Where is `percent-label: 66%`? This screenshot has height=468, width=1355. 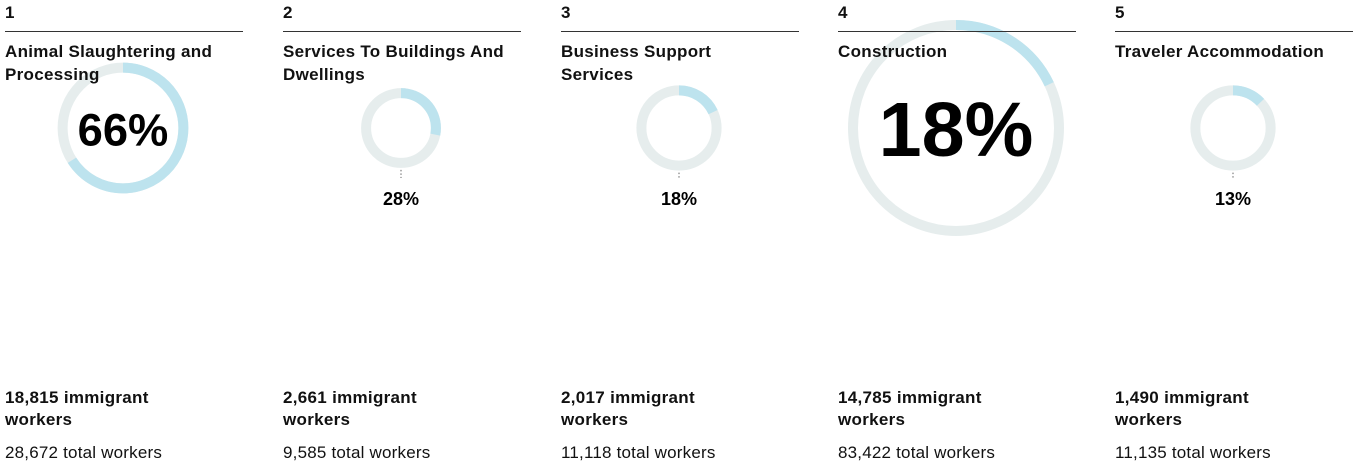 percent-label: 66% is located at coordinates (123, 130).